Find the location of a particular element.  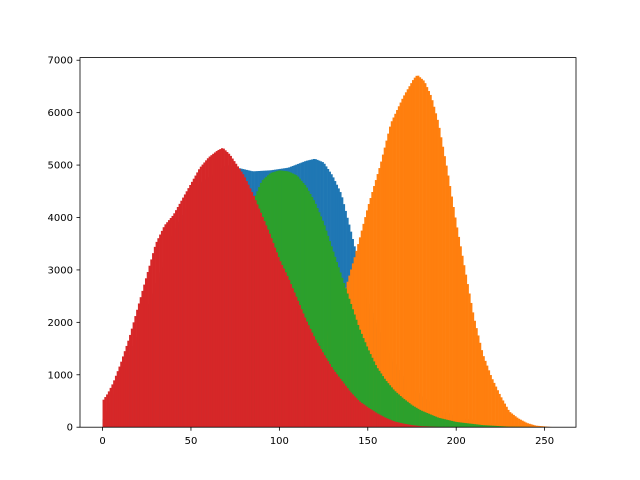

x-tick-label: 100 is located at coordinates (279, 441).